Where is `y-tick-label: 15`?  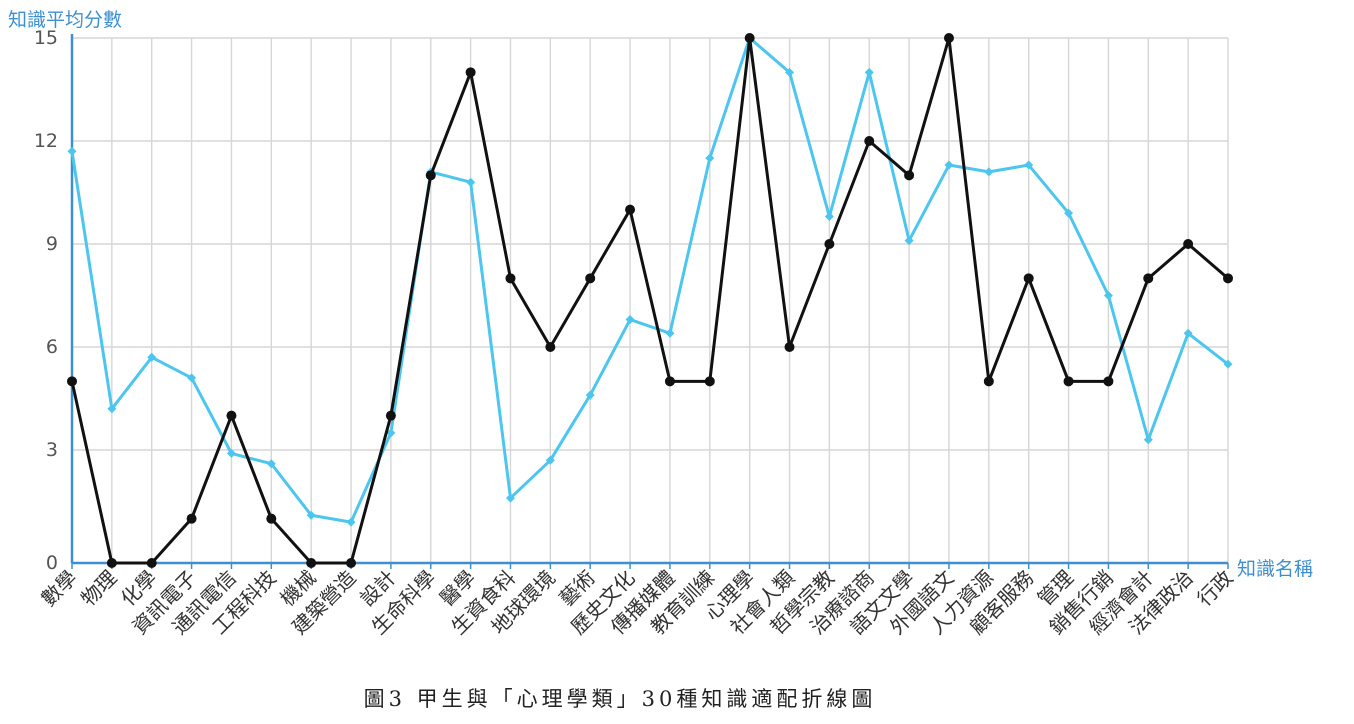 y-tick-label: 15 is located at coordinates (46, 38).